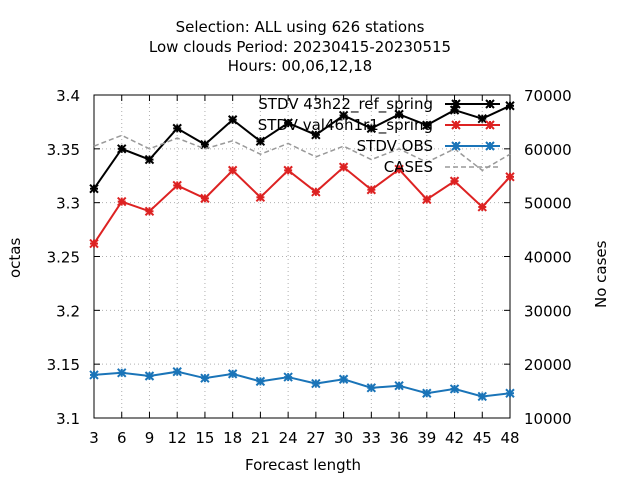  Describe the element at coordinates (68, 204) in the screenshot. I see `y-tick-label: 3.3` at that location.